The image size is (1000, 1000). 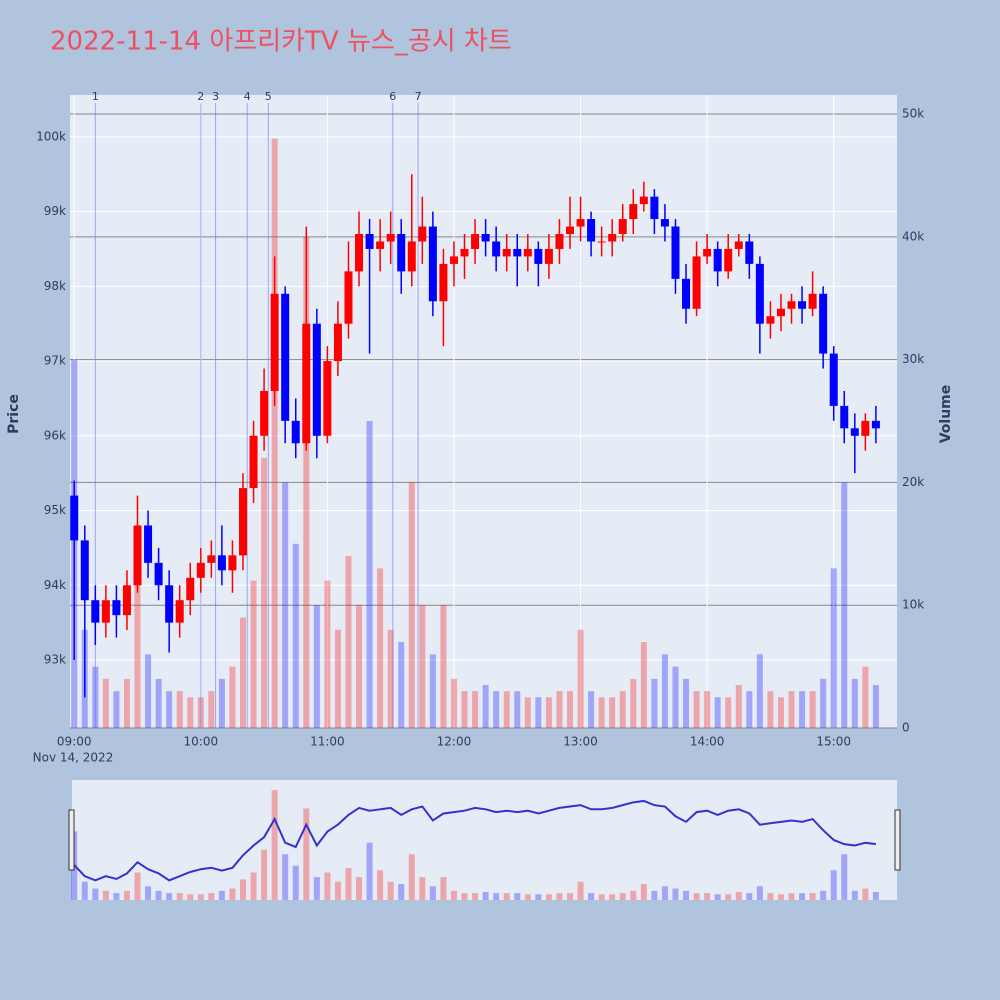 I want to click on slider-handle-right, so click(x=897, y=840).